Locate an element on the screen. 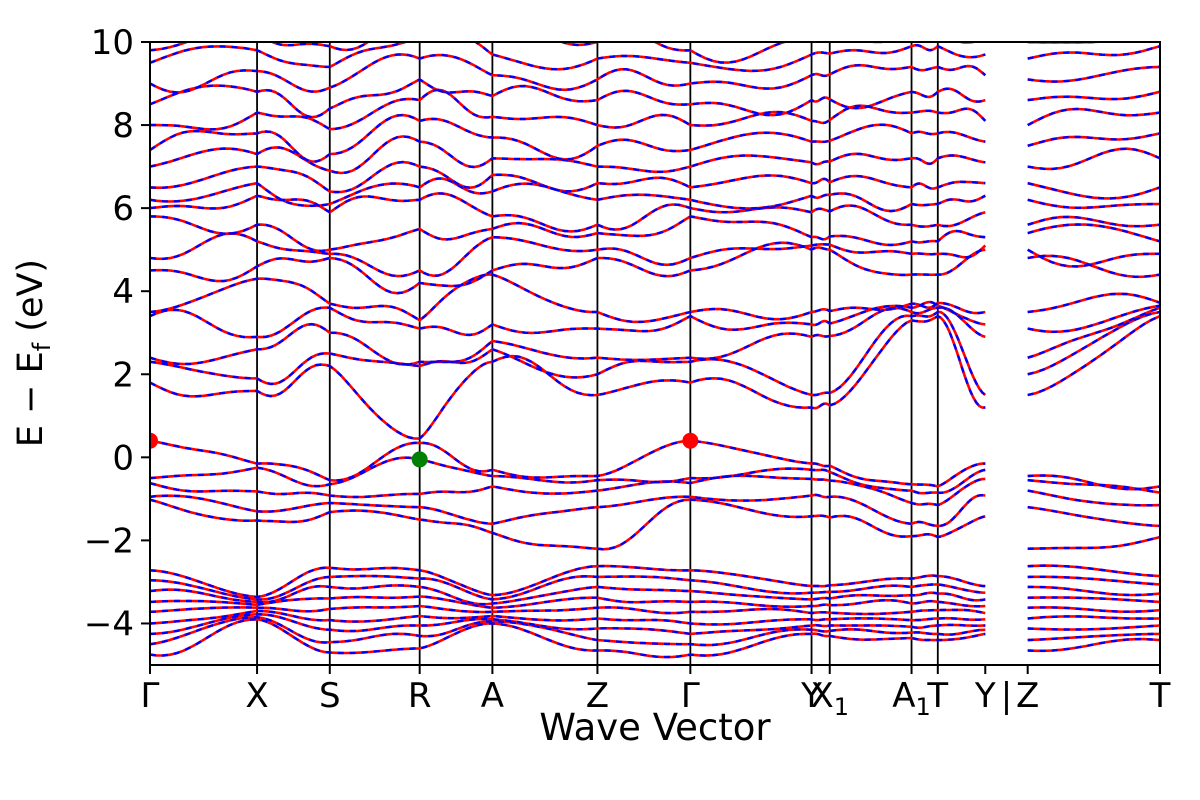 The height and width of the screenshot is (800, 1200). gamma-point-marker-center is located at coordinates (690, 440).